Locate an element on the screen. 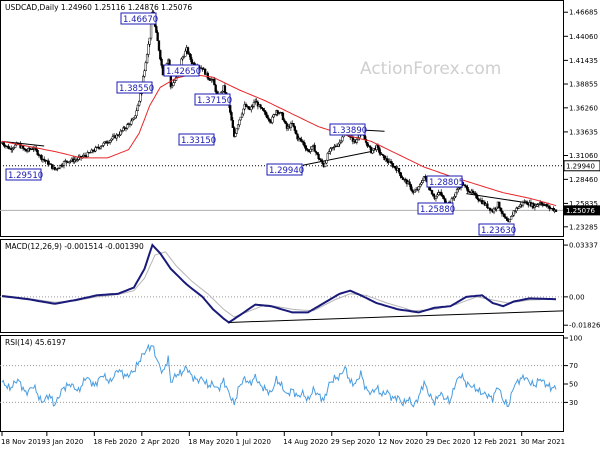 The height and width of the screenshot is (454, 600). price-ytick-label: 1.25835 is located at coordinates (583, 204).